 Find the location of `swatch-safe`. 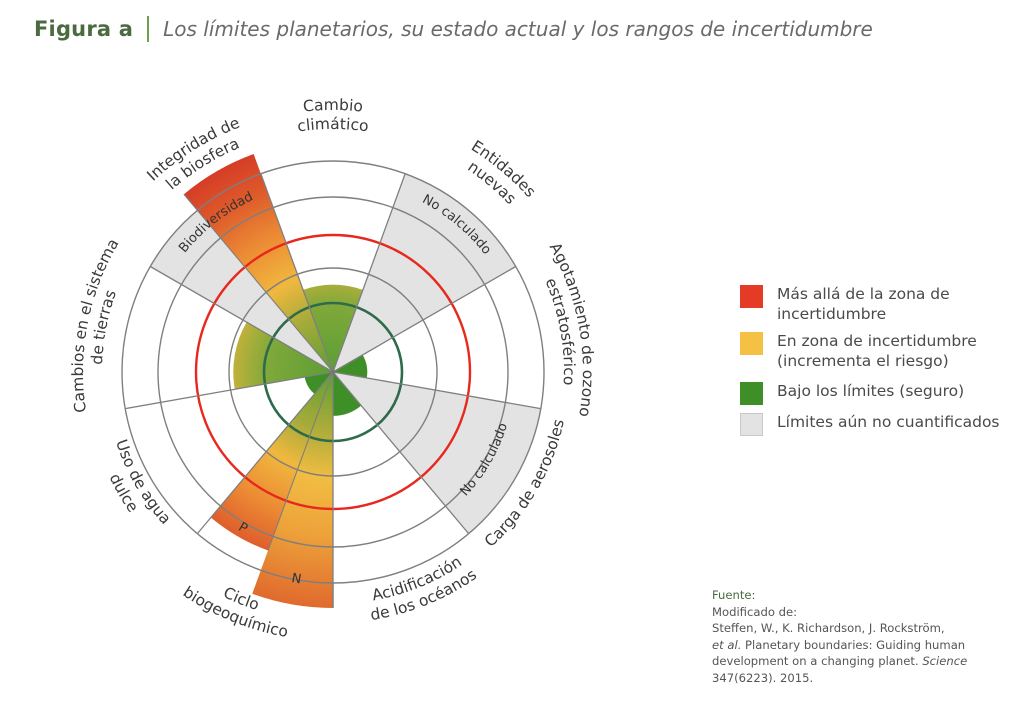

swatch-safe is located at coordinates (751, 393).